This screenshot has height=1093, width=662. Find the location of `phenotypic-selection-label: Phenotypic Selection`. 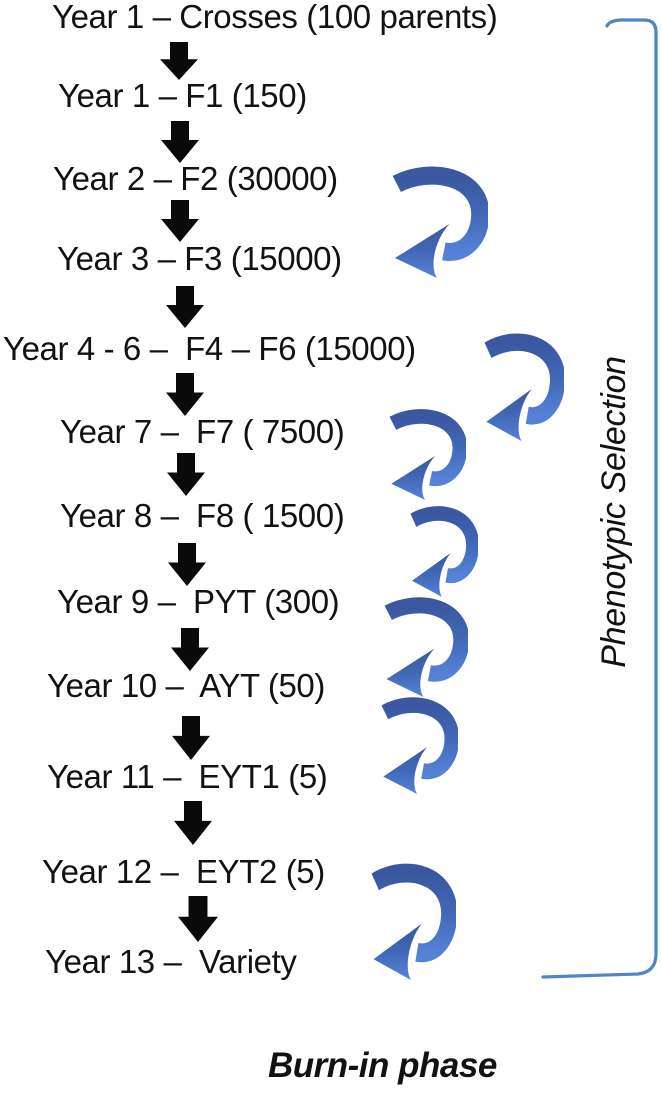

phenotypic-selection-label: Phenotypic Selection is located at coordinates (614, 512).